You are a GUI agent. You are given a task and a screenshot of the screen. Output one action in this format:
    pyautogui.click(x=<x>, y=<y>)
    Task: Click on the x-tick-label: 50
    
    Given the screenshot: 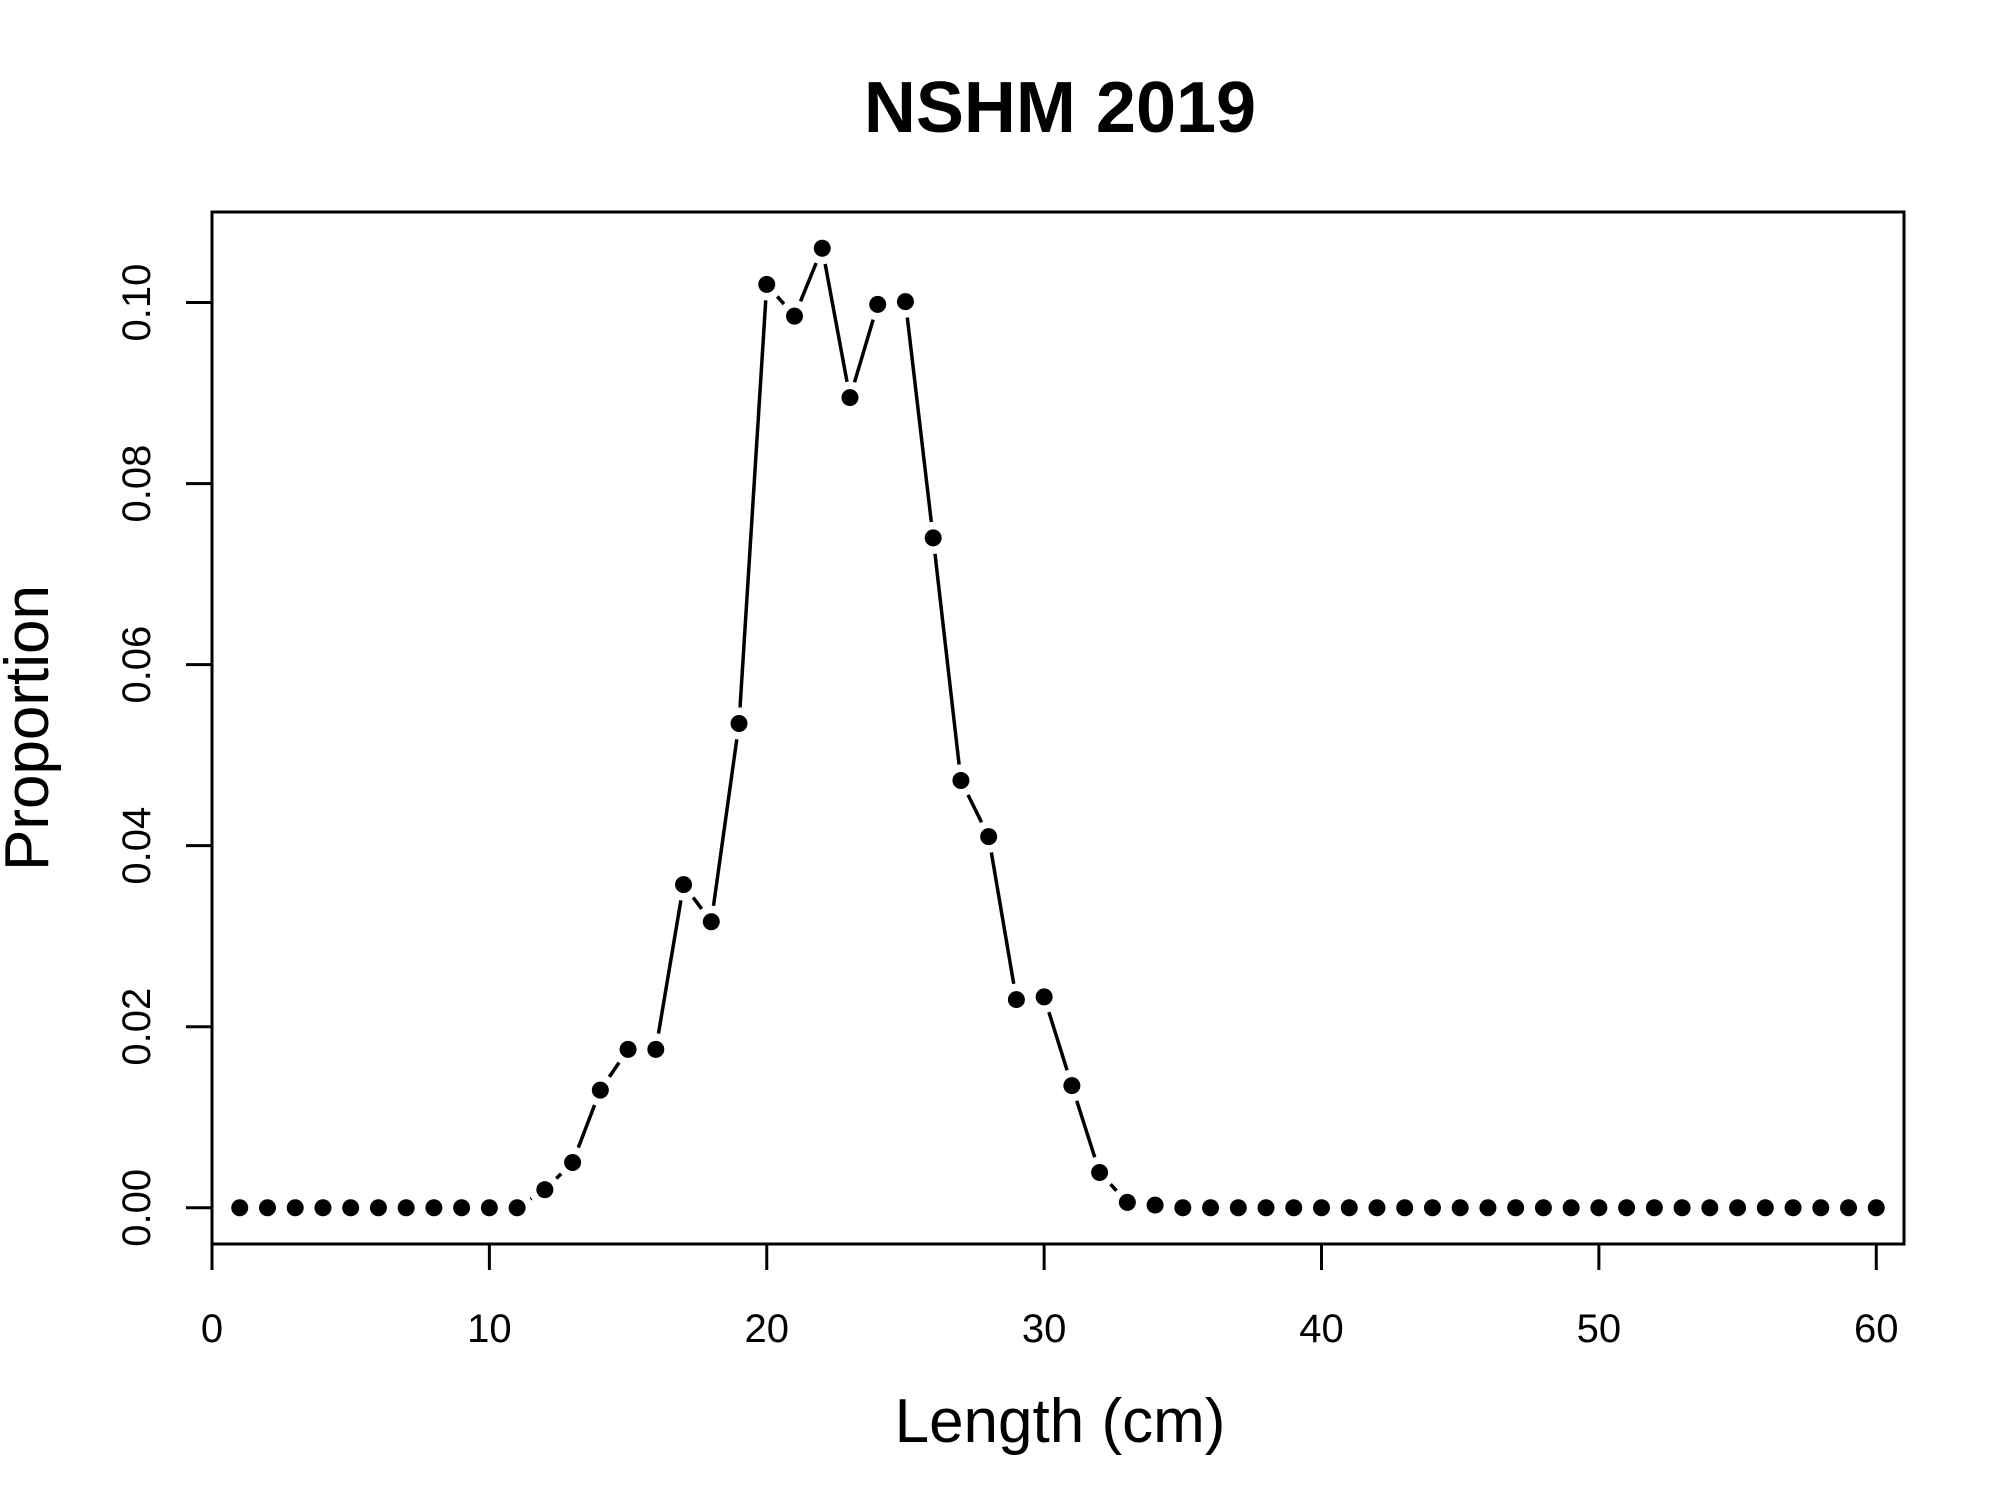 What is the action you would take?
    pyautogui.click(x=1599, y=1329)
    